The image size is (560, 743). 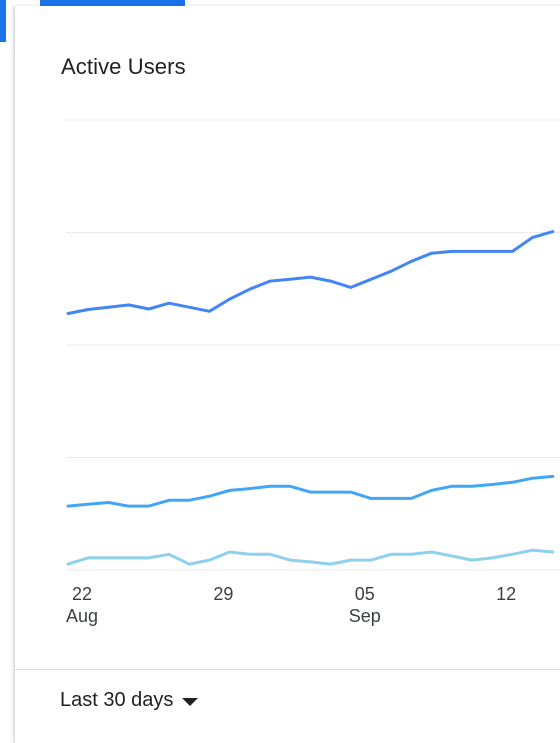 I want to click on tab-accent-left, so click(x=3, y=21).